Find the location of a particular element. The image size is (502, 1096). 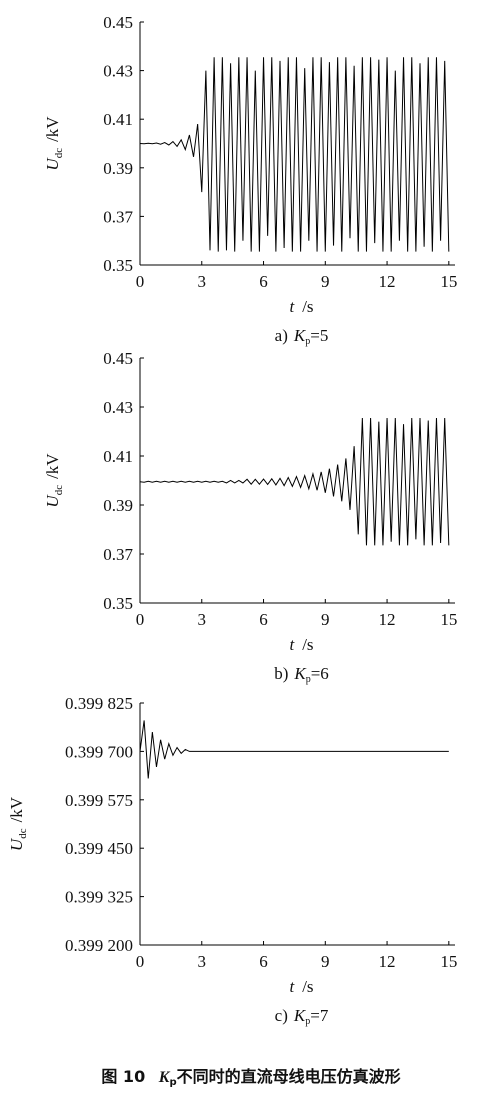

caption-text: 不同时的直流母线电压仿真波形 is located at coordinates (289, 1076).